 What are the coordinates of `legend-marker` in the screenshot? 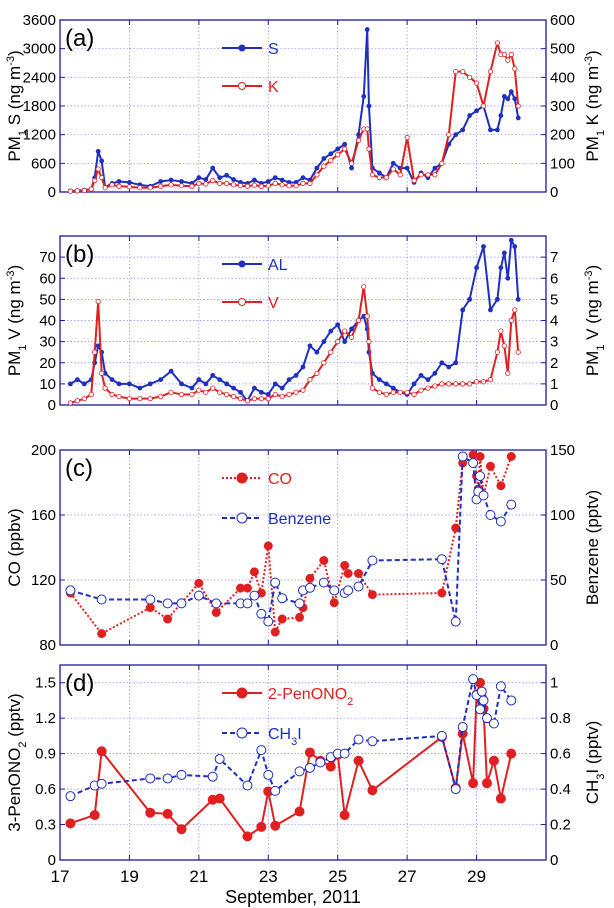 It's located at (242, 733).